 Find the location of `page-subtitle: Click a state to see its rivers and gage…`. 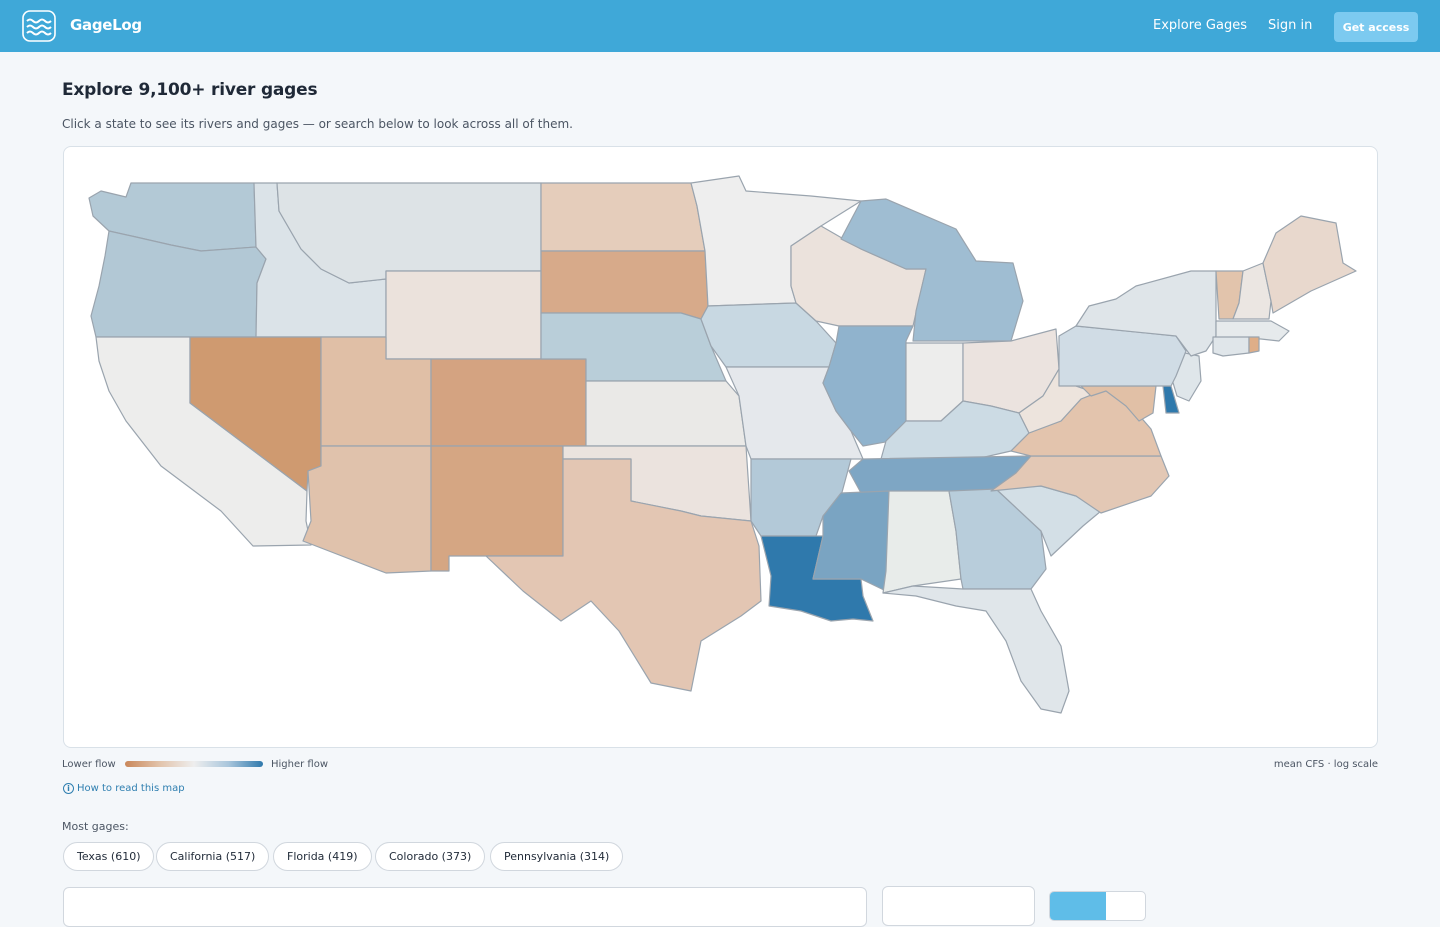

page-subtitle: Click a state to see its rivers and gage… is located at coordinates (317, 124).